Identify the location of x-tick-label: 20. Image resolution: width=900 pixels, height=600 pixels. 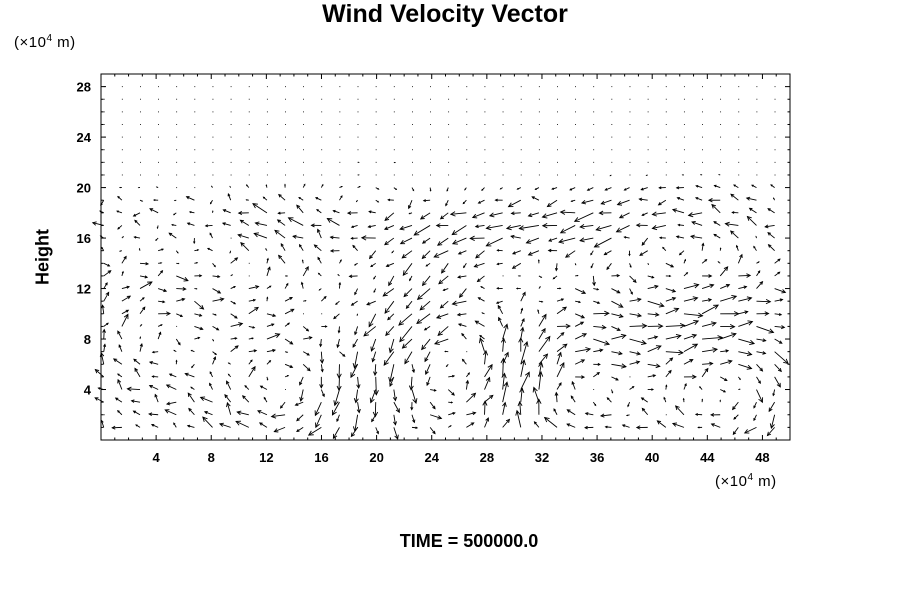
(376, 457).